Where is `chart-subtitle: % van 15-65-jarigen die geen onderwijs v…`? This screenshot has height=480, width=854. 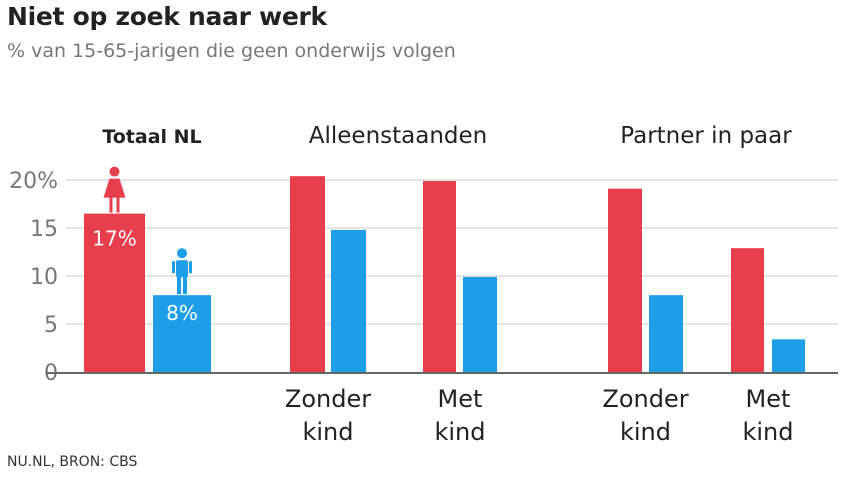
chart-subtitle: % van 15-65-jarigen die geen onderwijs v… is located at coordinates (231, 51).